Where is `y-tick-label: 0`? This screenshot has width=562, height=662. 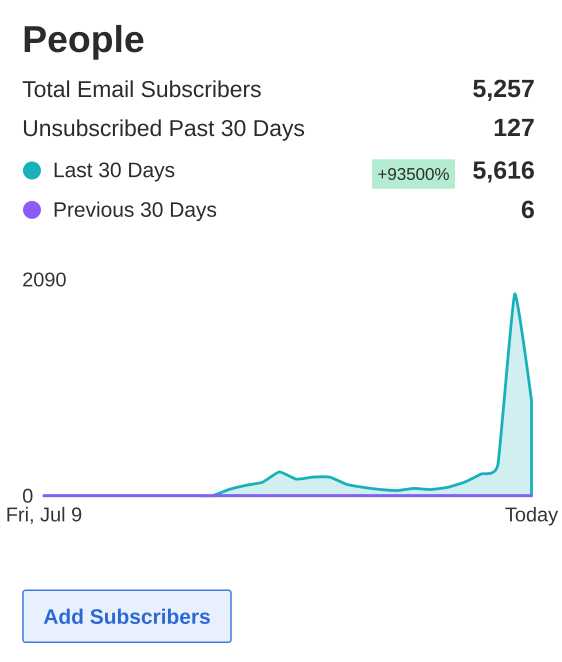 y-tick-label: 0 is located at coordinates (27, 495).